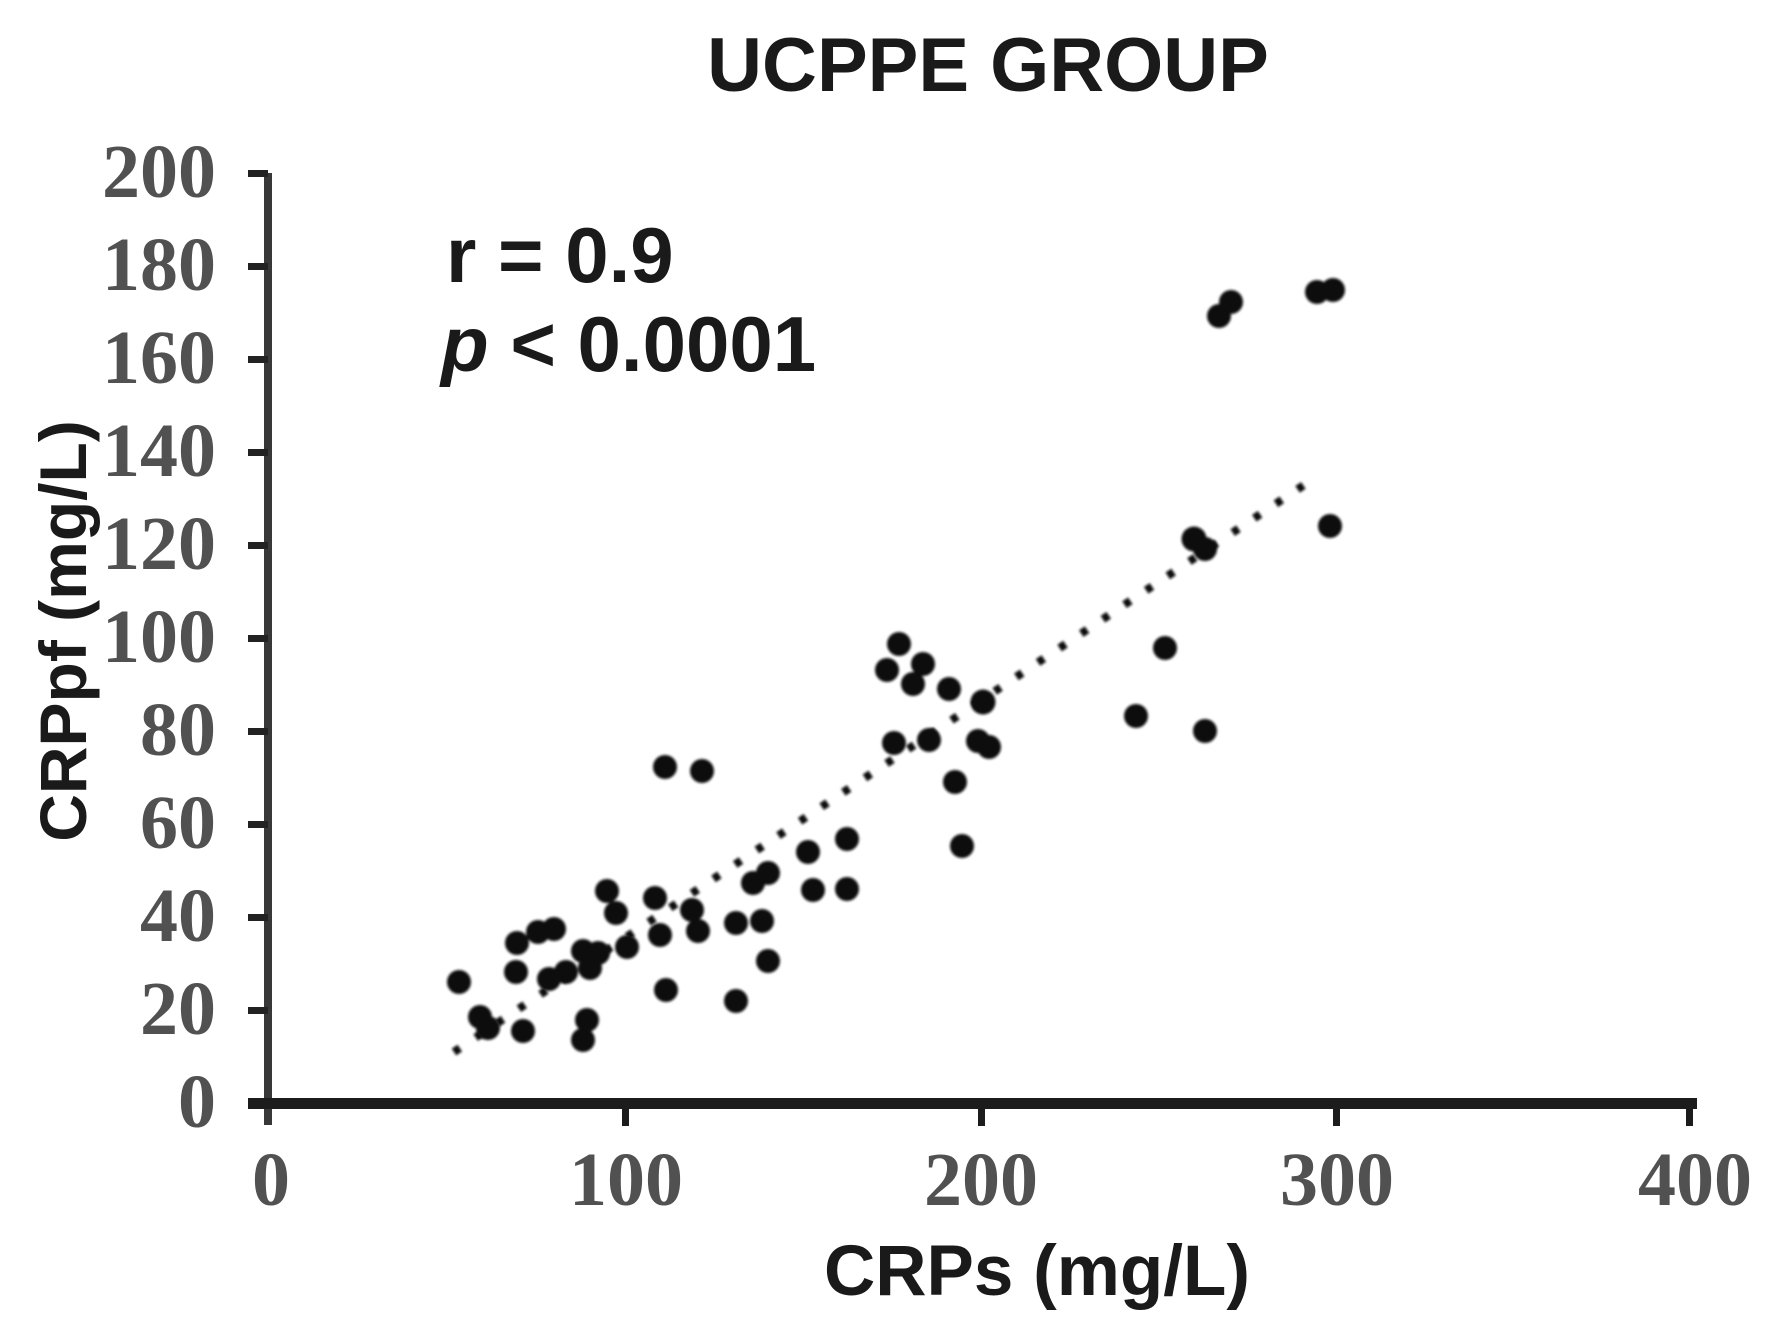  I want to click on svg-text: 140, so click(159, 451).